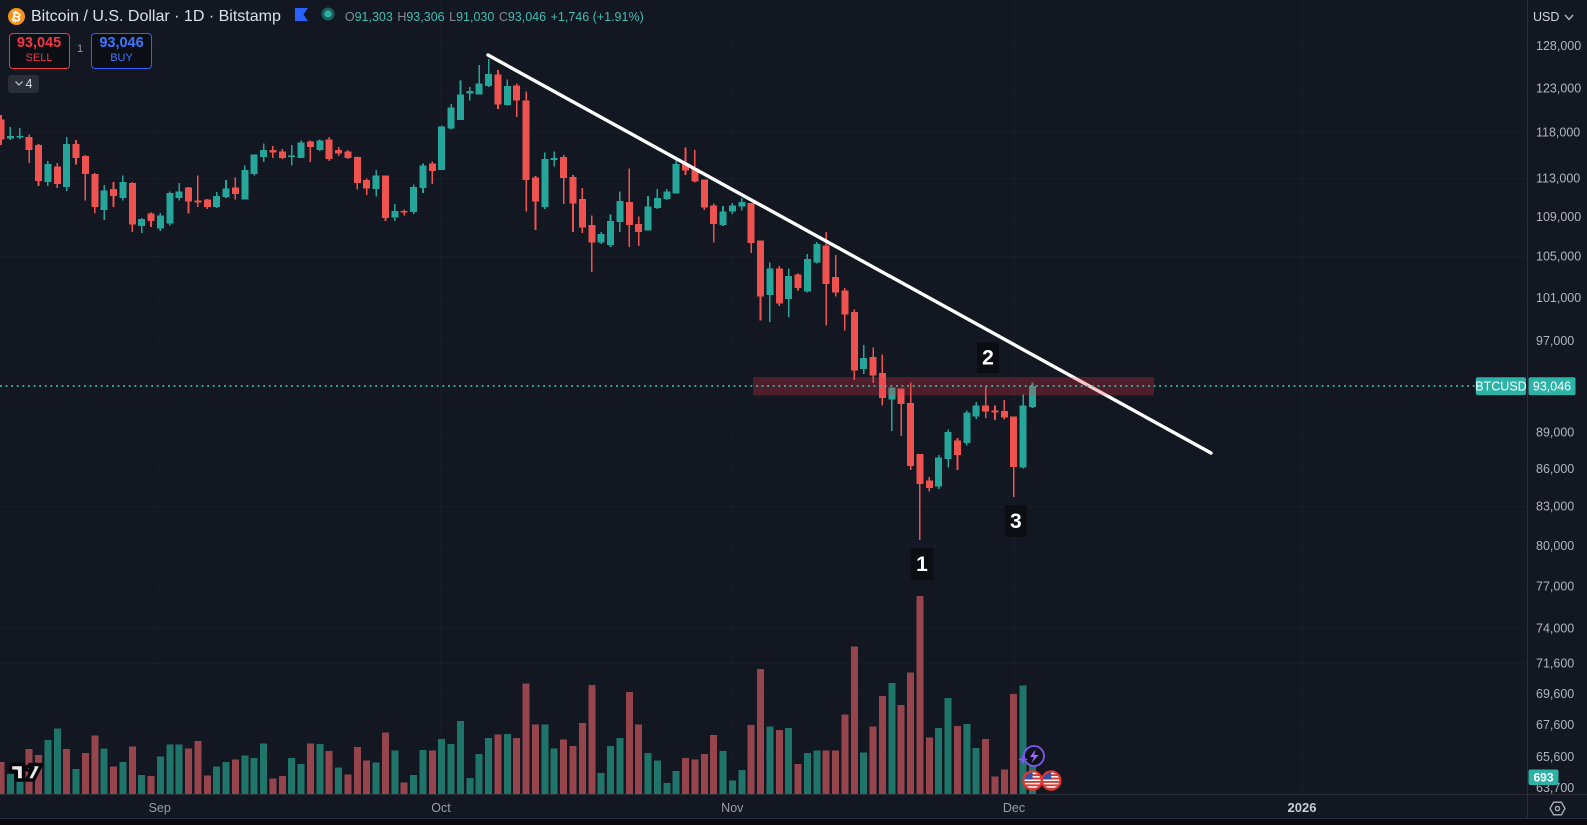 Image resolution: width=1587 pixels, height=825 pixels. I want to click on svg-text: 74,000, so click(1555, 629).